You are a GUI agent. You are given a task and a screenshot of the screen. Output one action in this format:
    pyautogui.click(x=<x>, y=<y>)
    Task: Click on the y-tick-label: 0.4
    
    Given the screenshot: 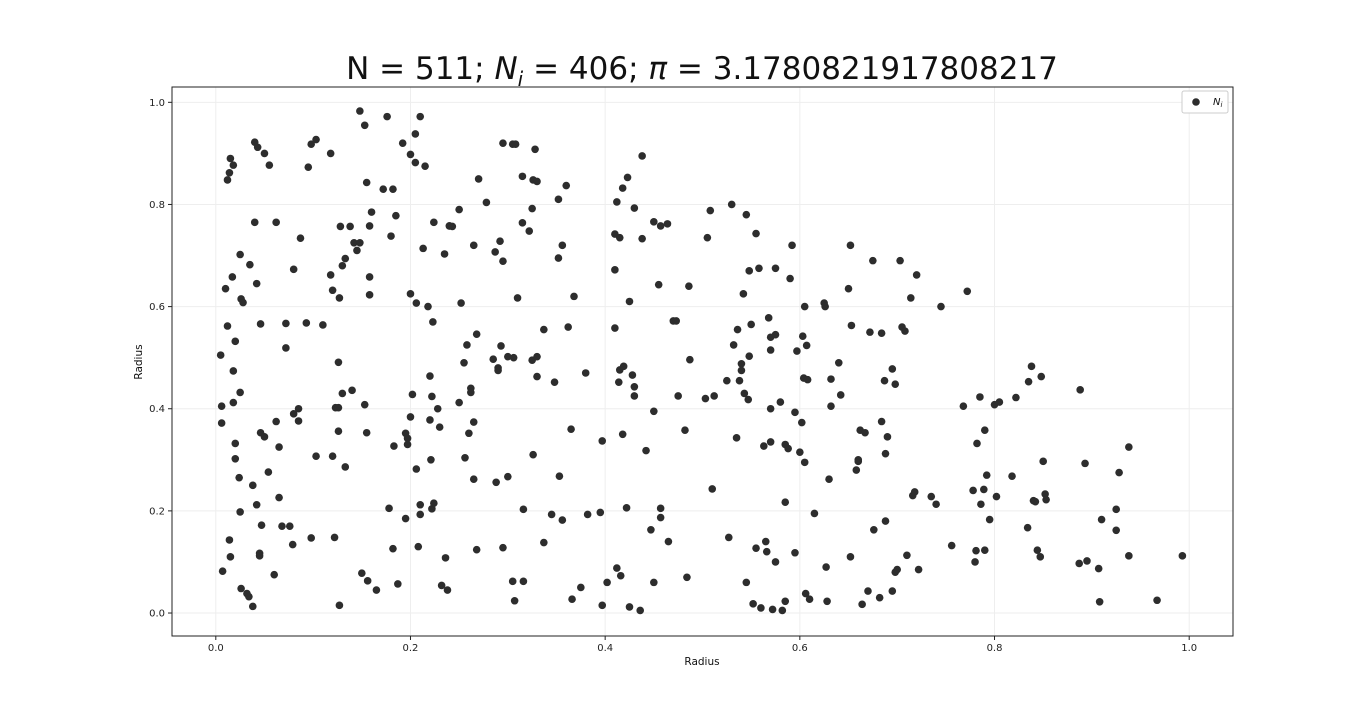 What is the action you would take?
    pyautogui.click(x=157, y=409)
    